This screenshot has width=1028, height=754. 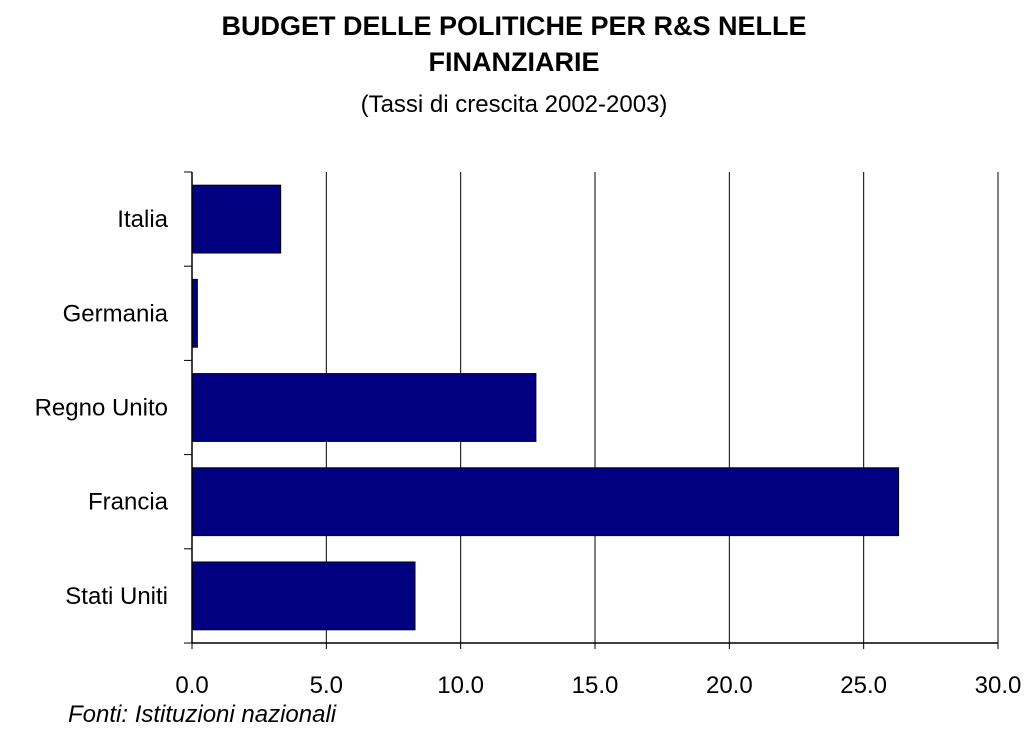 What do you see at coordinates (202, 714) in the screenshot?
I see `source-note: Fonti: Istituzioni nazionali` at bounding box center [202, 714].